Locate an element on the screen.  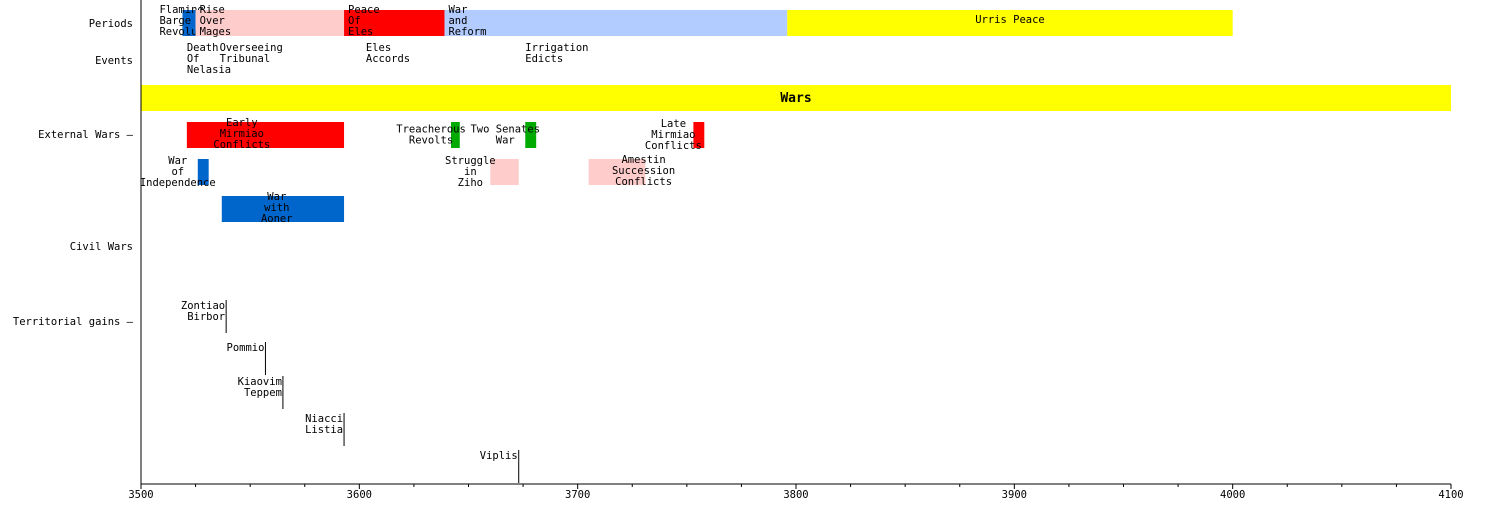
gain-label: Pommio is located at coordinates (246, 348).